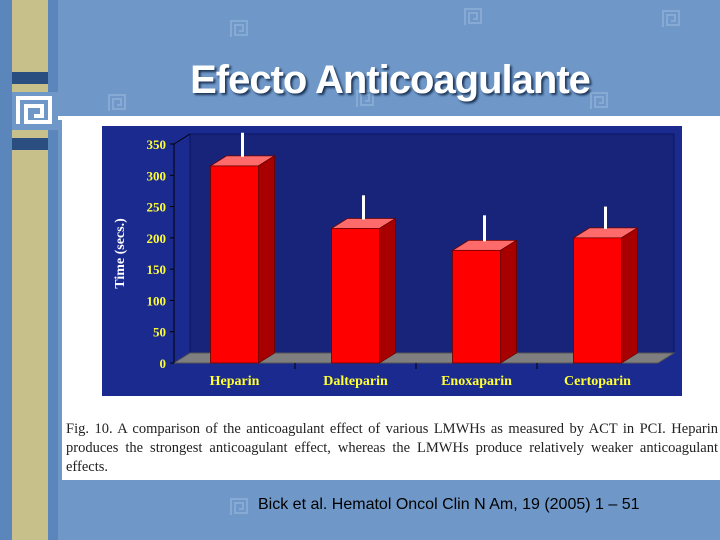 Image resolution: width=720 pixels, height=540 pixels. Describe the element at coordinates (182, 139) in the screenshot. I see `y-axis-depth-line` at that location.